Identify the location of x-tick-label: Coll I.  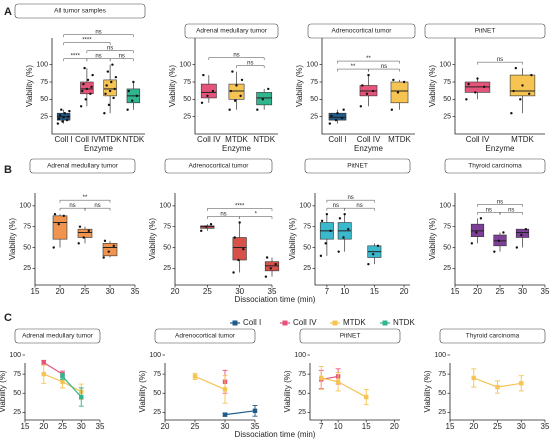
(337, 139).